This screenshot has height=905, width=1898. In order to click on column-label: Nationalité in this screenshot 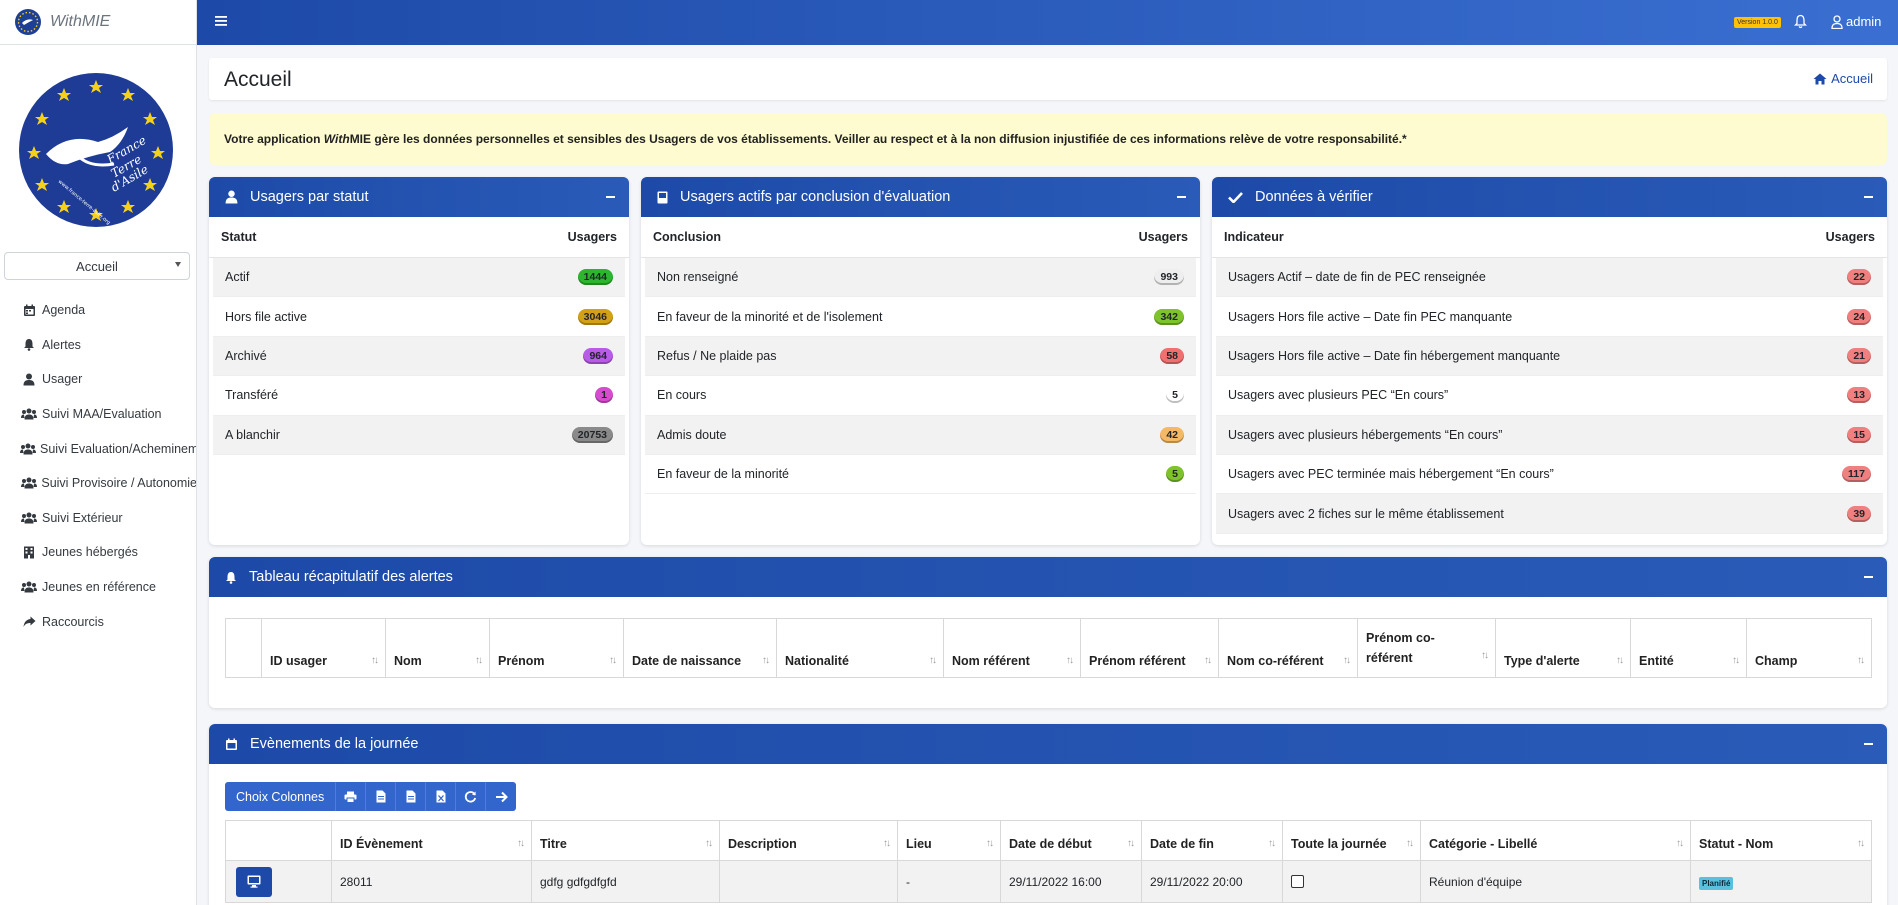, I will do `click(817, 661)`.